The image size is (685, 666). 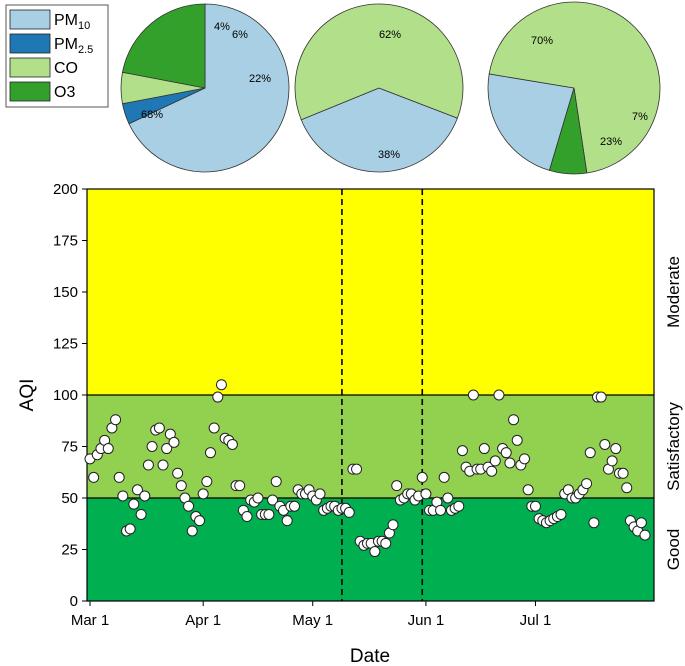 I want to click on legend-label-base: CO, so click(x=66, y=68).